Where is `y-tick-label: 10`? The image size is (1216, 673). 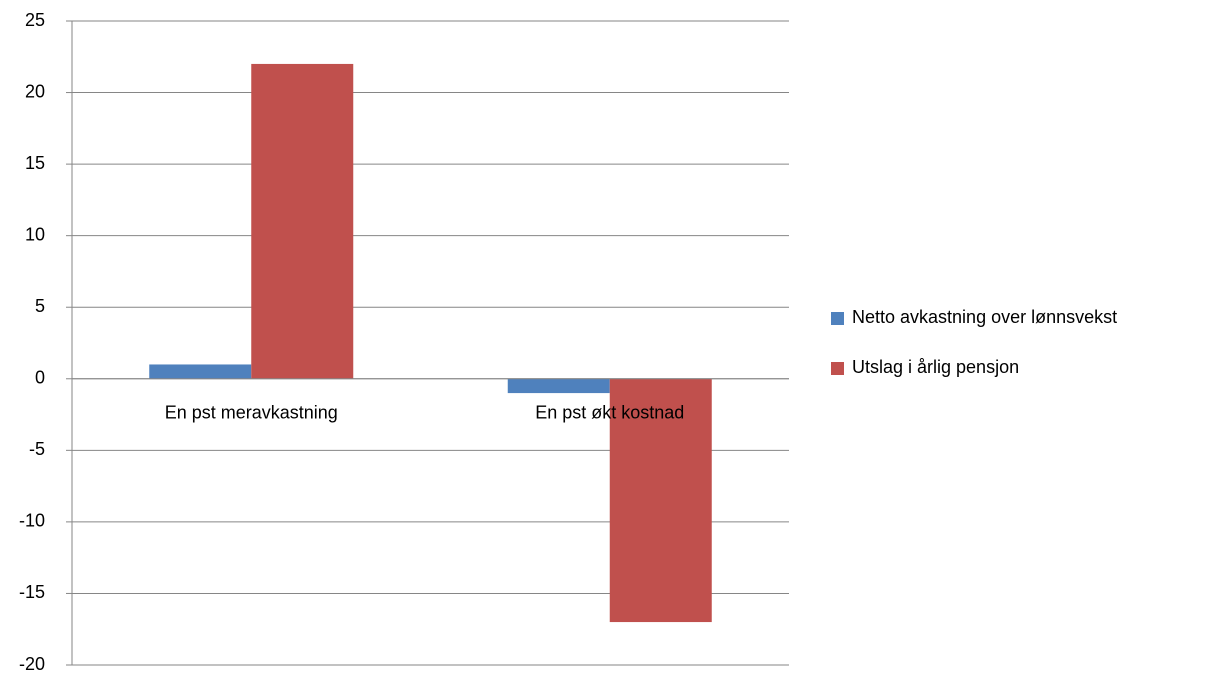
y-tick-label: 10 is located at coordinates (35, 234).